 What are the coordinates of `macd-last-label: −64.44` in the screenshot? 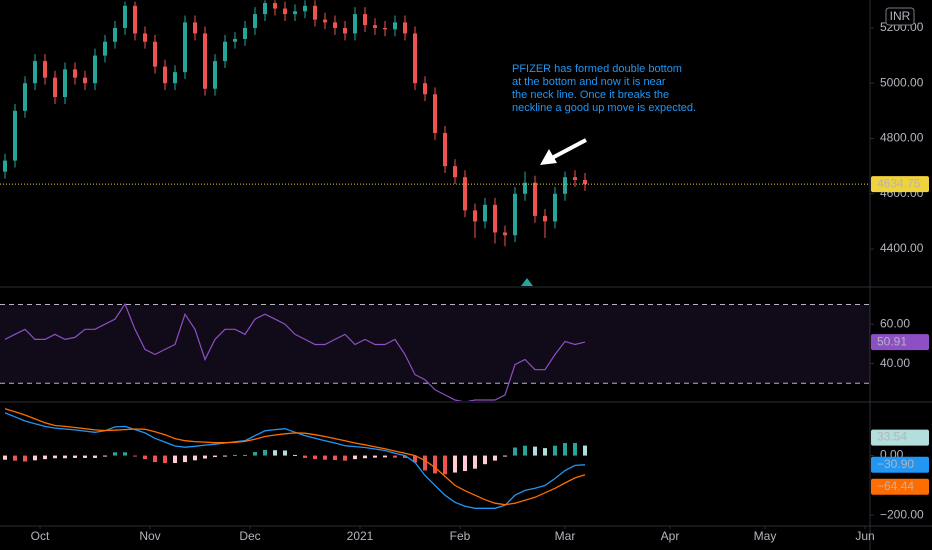 It's located at (895, 486).